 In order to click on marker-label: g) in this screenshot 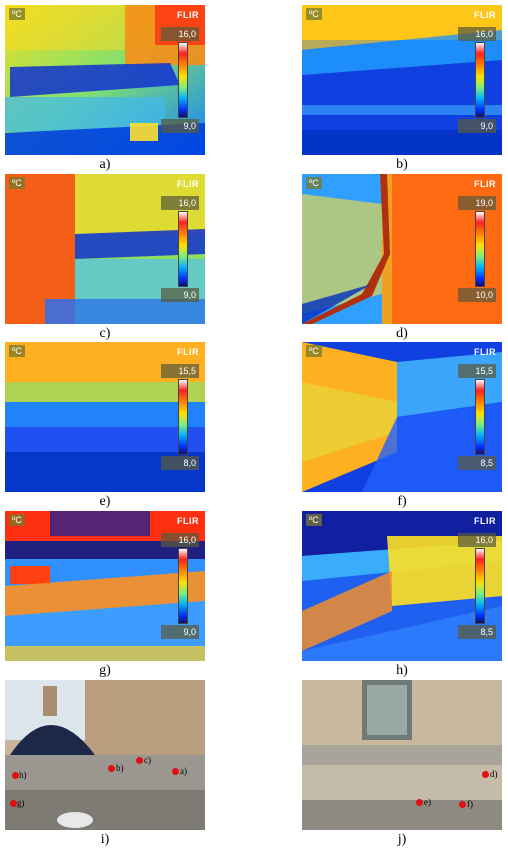, I will do `click(21, 803)`.